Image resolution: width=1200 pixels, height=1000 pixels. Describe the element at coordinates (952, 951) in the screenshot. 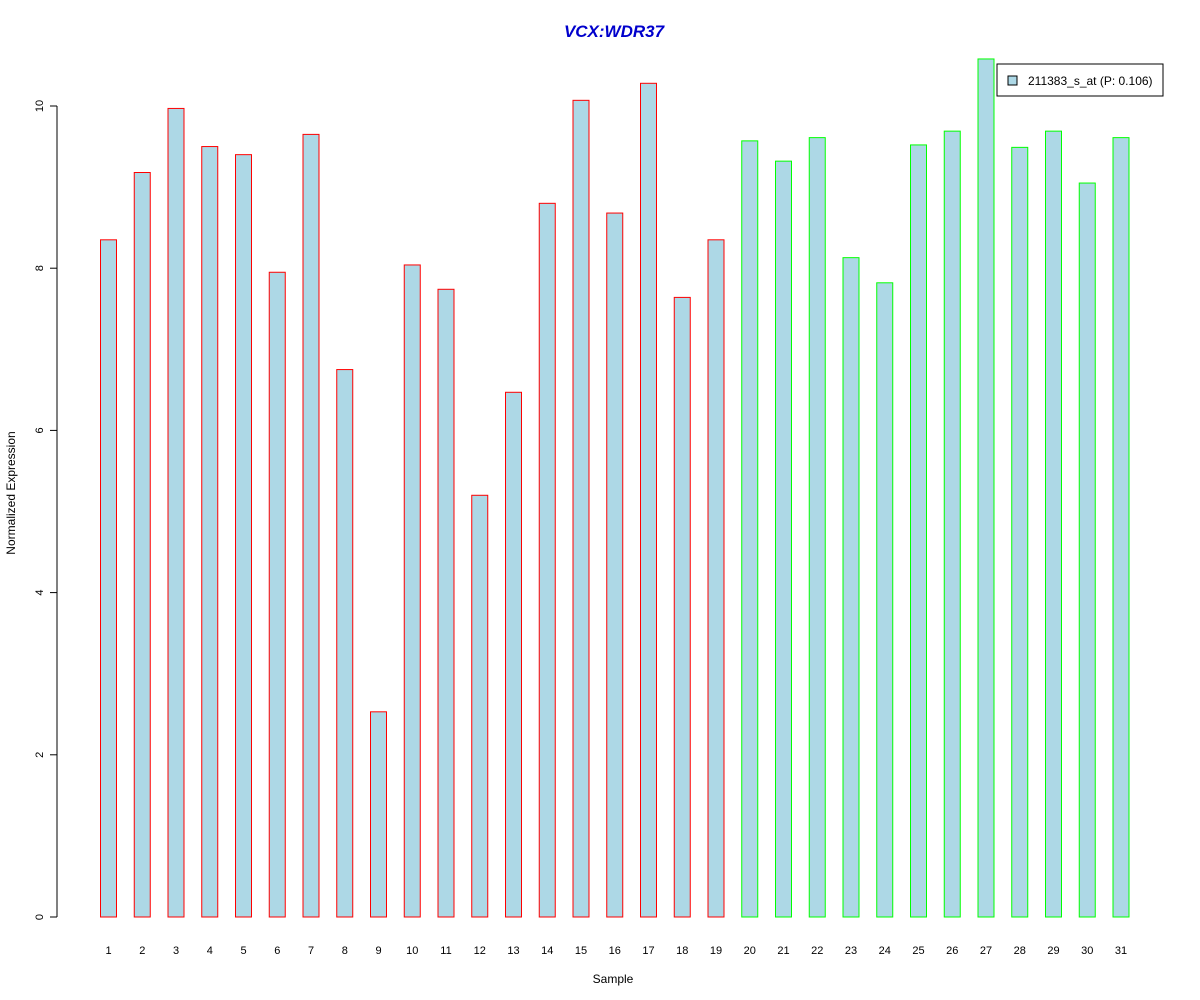

I see `x-tick-label: 26` at that location.